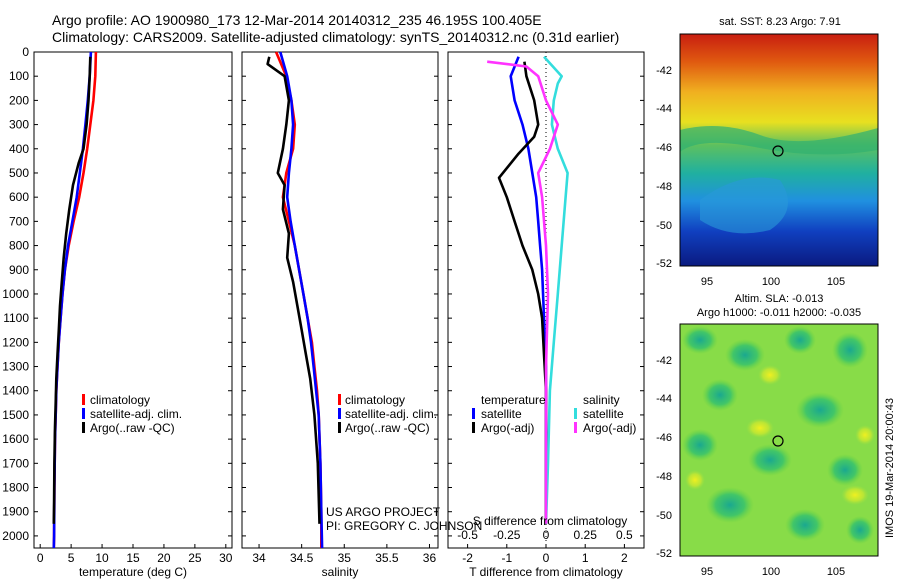 The width and height of the screenshot is (900, 580). Describe the element at coordinates (404, 526) in the screenshot. I see `pi-credit: PI: GREGORY C. JOHNSON` at that location.